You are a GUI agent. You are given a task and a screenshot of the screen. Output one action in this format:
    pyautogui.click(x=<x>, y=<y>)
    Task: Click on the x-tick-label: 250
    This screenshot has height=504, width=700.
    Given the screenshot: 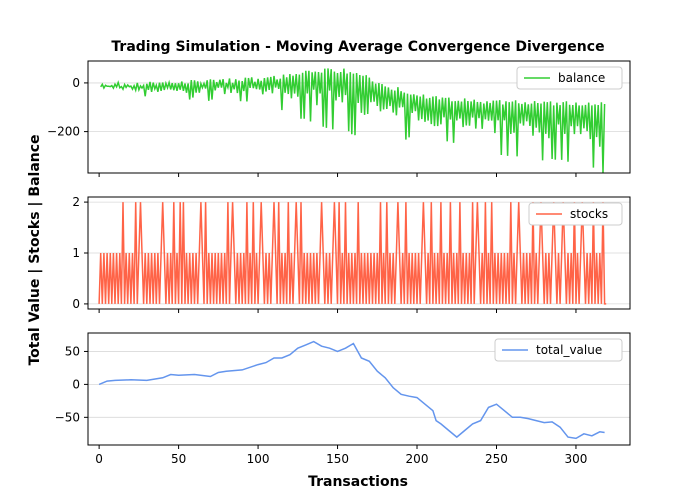 What is the action you would take?
    pyautogui.click(x=496, y=459)
    